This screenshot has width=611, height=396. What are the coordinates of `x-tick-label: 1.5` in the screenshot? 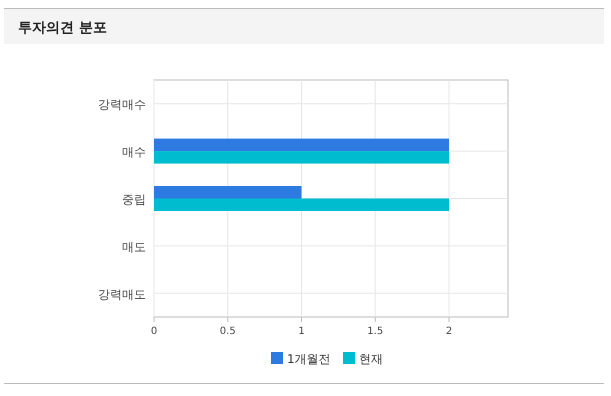 It's located at (375, 331).